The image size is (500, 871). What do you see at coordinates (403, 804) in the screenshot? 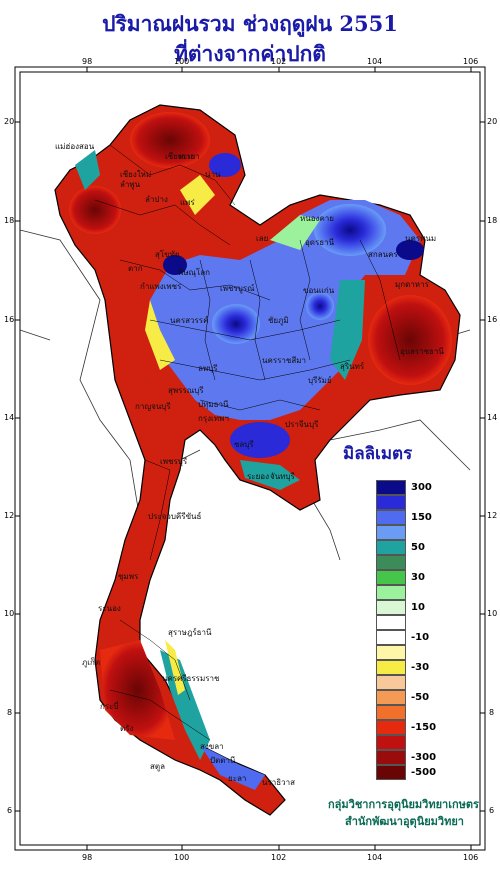
I see `credit-line-1: กลุ่มวิชาการอุตุนิยมวิทยาเกษตร` at bounding box center [403, 804].